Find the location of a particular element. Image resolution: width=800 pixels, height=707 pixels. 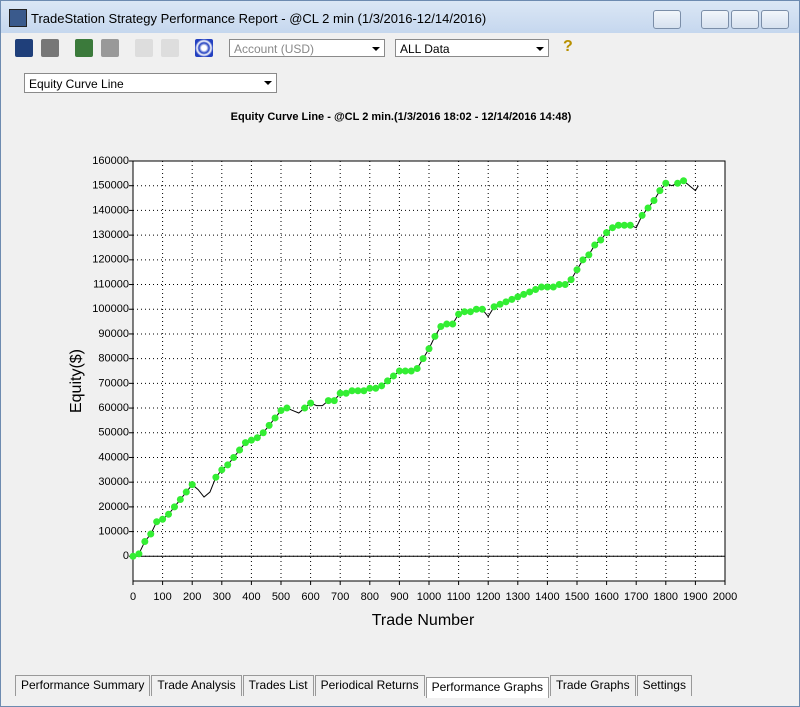

x-tick-label: 500 is located at coordinates (281, 597).